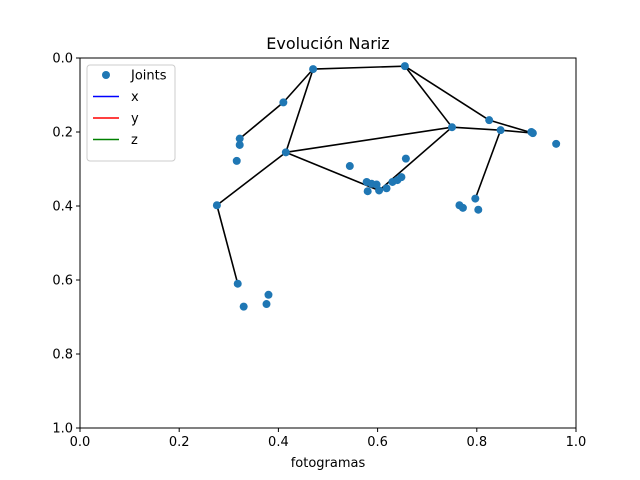 Image resolution: width=640 pixels, height=480 pixels. I want to click on legend-label-0: Joints, so click(148, 76).